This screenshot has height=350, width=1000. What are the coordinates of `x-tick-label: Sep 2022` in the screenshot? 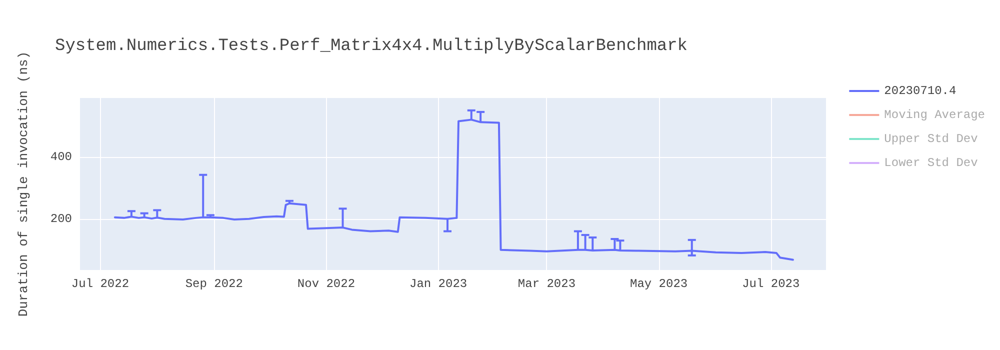 It's located at (214, 284).